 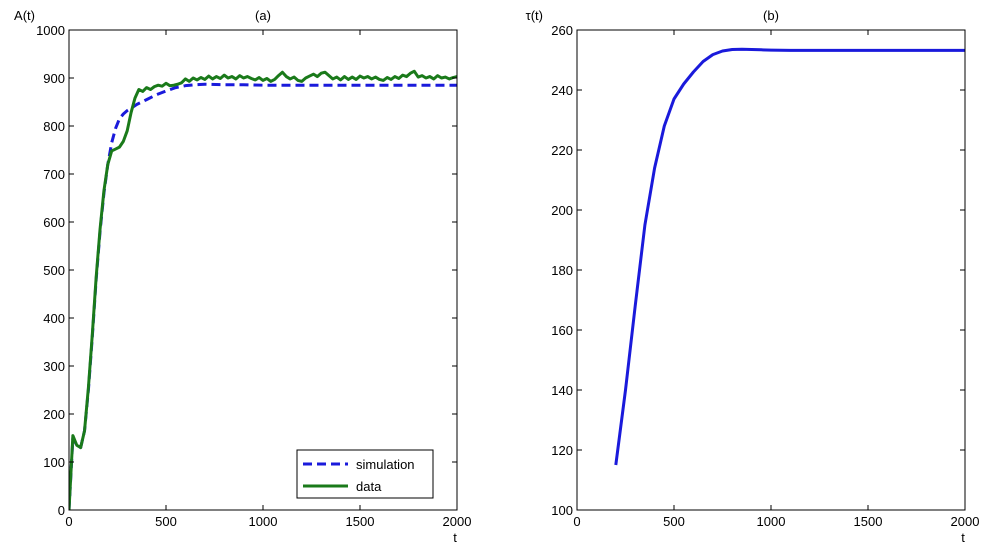 I want to click on y-tick-label: 900, so click(x=54, y=78).